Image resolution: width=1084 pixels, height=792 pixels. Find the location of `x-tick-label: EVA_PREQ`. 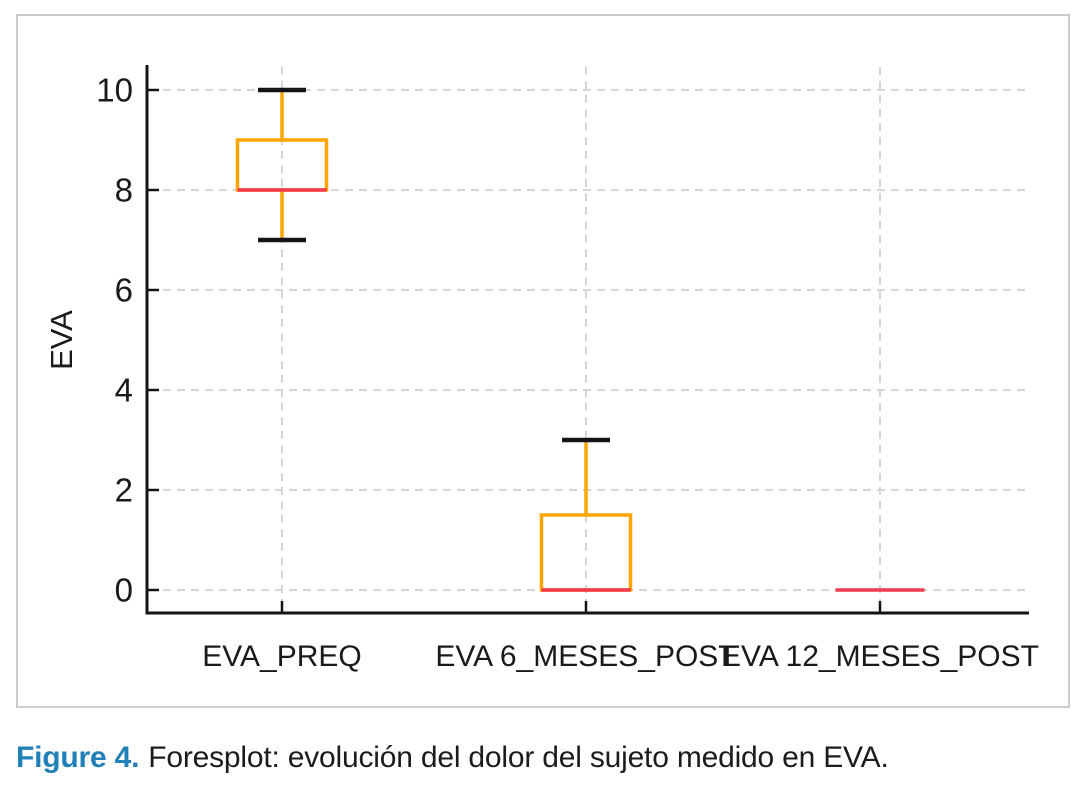

x-tick-label: EVA_PREQ is located at coordinates (282, 656).